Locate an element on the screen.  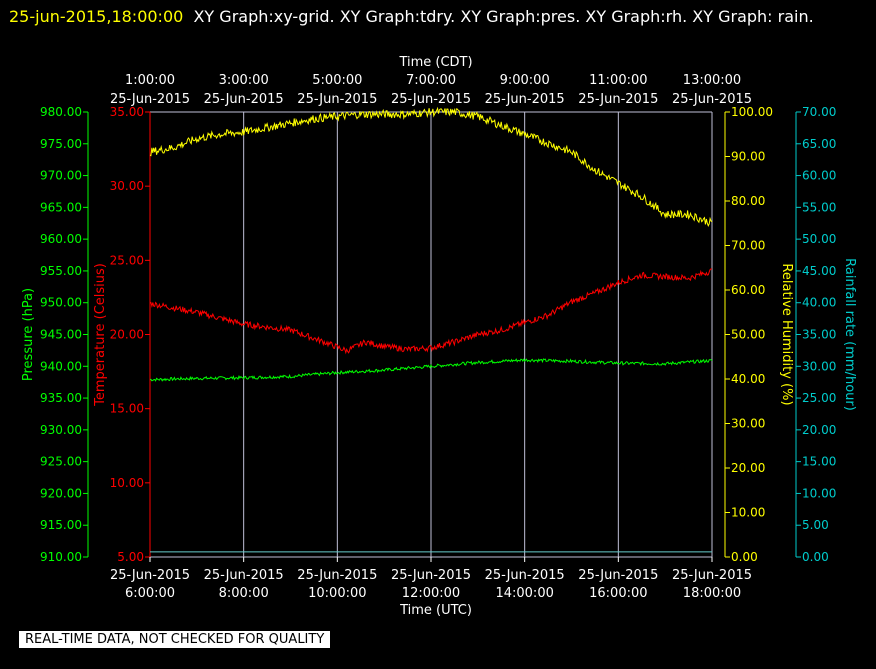
pressure-tick-label: 930.00 is located at coordinates (61, 430).